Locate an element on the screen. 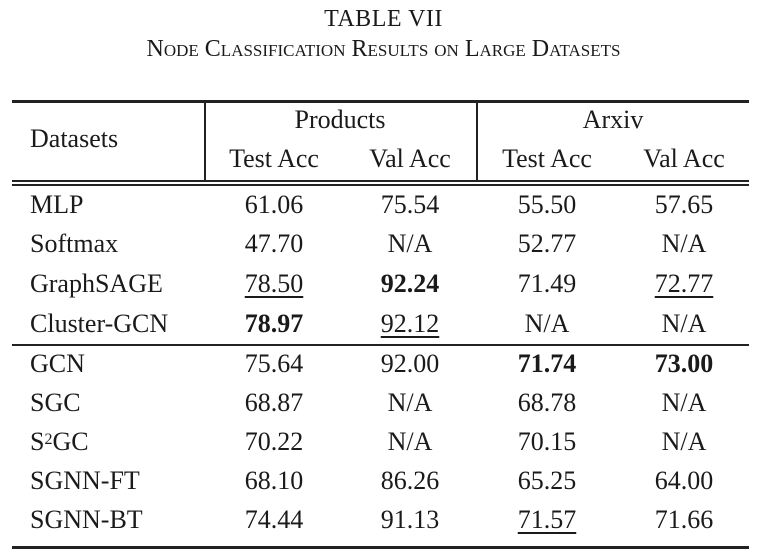  column-separator-middle is located at coordinates (477, 141).